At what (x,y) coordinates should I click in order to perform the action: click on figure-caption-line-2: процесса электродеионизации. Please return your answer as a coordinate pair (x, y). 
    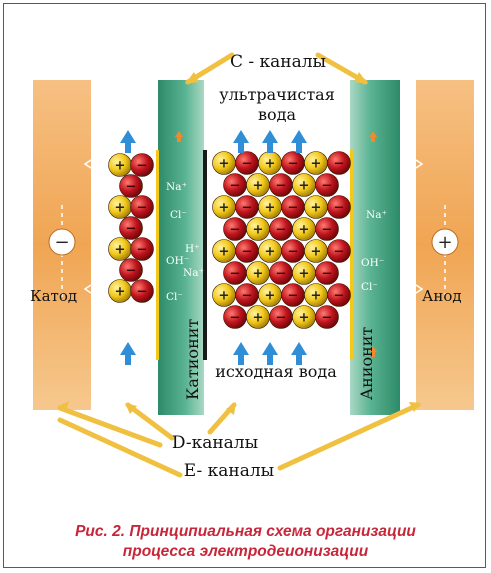
    Looking at the image, I should click on (245, 551).